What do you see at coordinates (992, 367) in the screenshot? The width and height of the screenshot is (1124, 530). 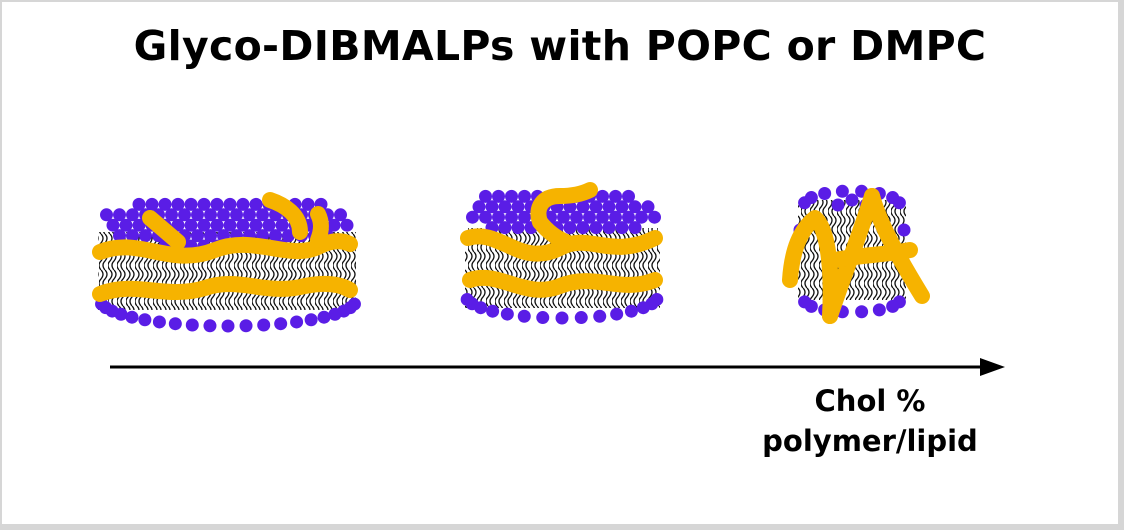 I see `arrow-head` at bounding box center [992, 367].